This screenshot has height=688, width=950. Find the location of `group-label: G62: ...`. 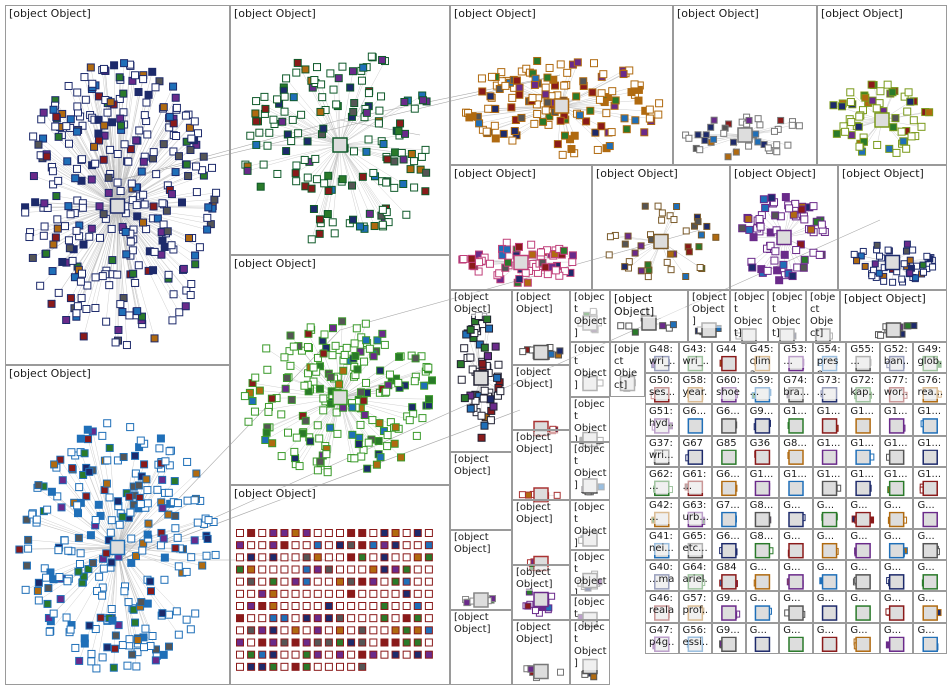

group-label: G62: ... is located at coordinates (662, 480).